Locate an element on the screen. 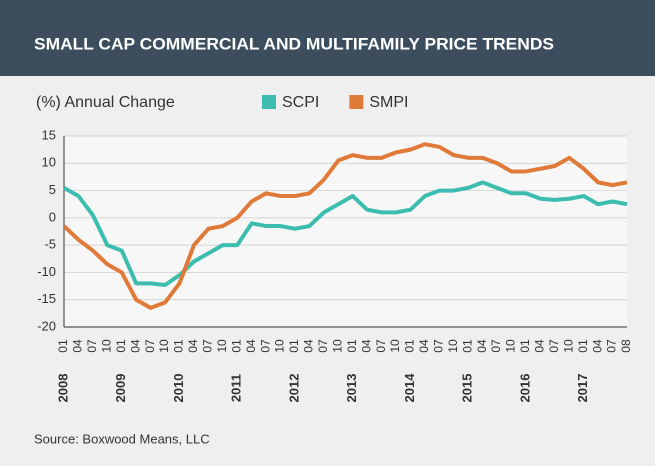  year-label: 2009 is located at coordinates (120, 388).